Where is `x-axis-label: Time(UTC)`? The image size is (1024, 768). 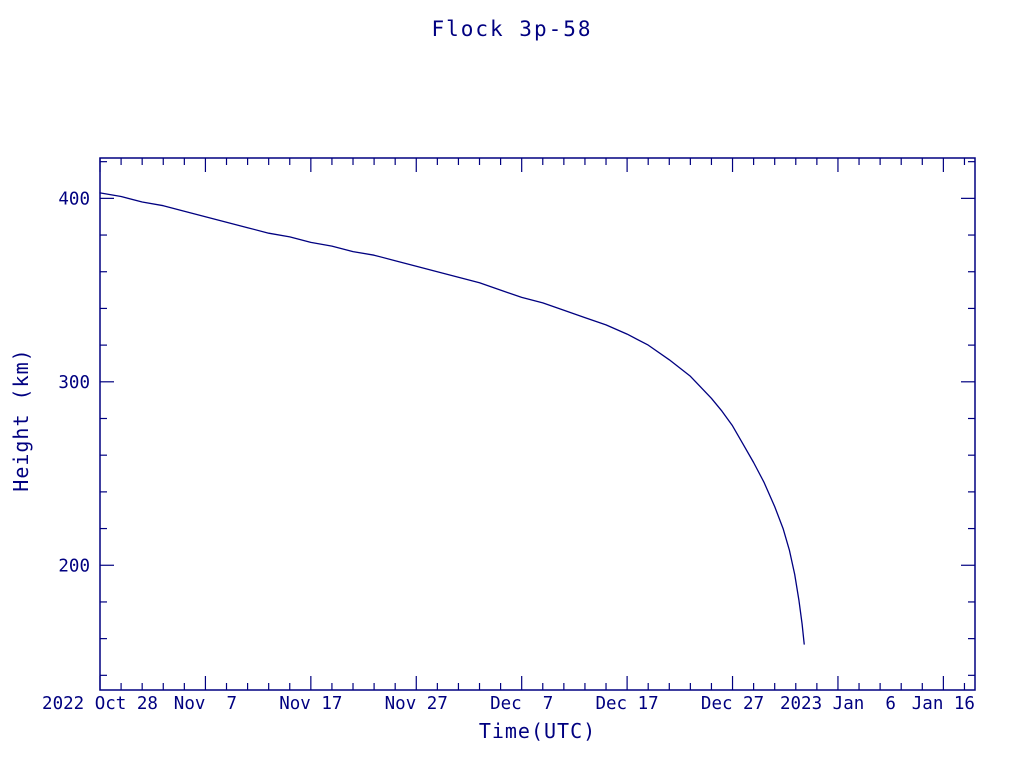 x-axis-label: Time(UTC) is located at coordinates (537, 731).